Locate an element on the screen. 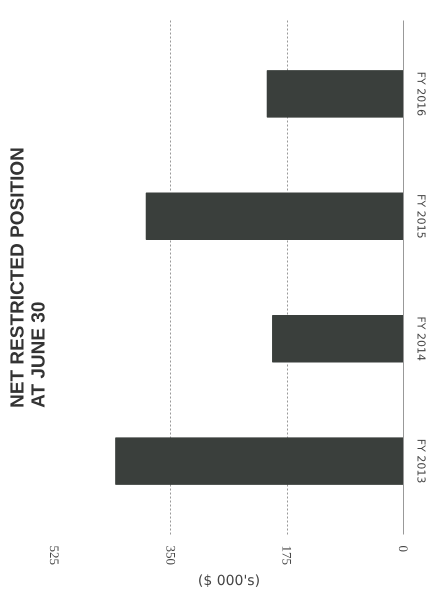  x-tick-label: 175 is located at coordinates (287, 555).